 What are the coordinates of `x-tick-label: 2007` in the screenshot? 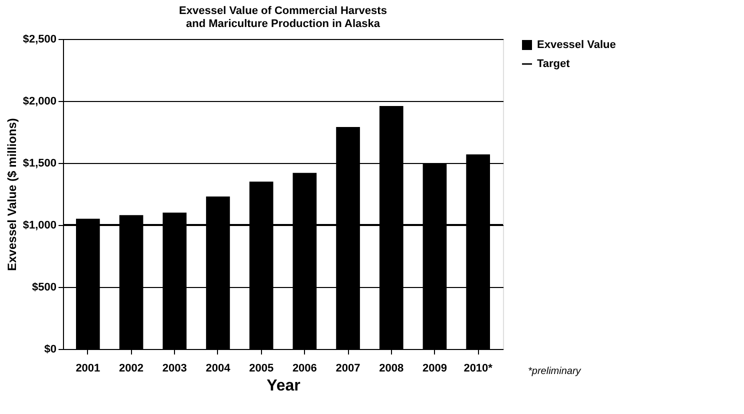 It's located at (348, 368).